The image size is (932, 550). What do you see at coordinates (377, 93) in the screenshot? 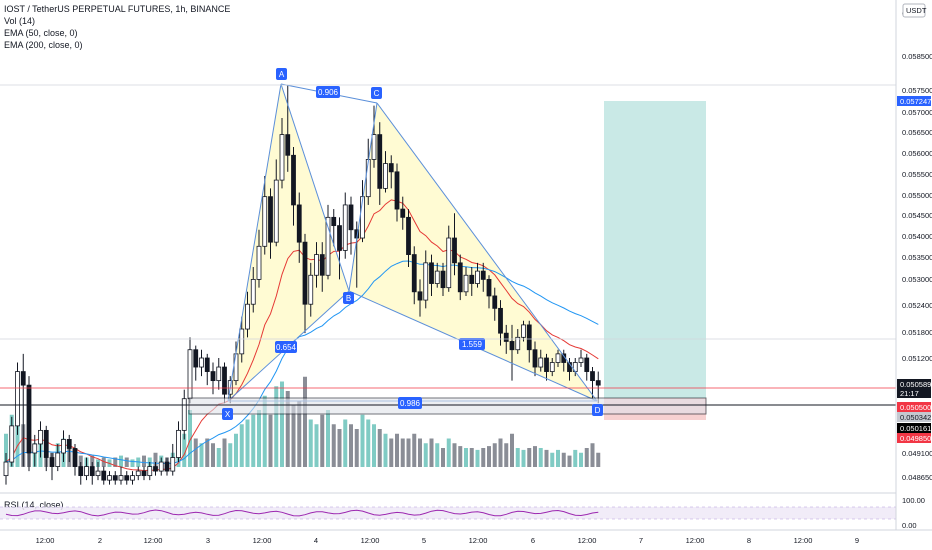
I see `pattern-point-label: C` at bounding box center [377, 93].